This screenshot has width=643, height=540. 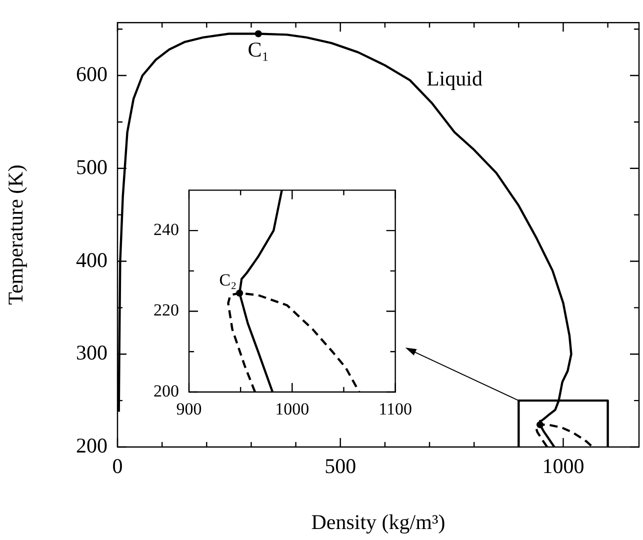 What do you see at coordinates (166, 230) in the screenshot?
I see `y-tick-label: 240` at bounding box center [166, 230].